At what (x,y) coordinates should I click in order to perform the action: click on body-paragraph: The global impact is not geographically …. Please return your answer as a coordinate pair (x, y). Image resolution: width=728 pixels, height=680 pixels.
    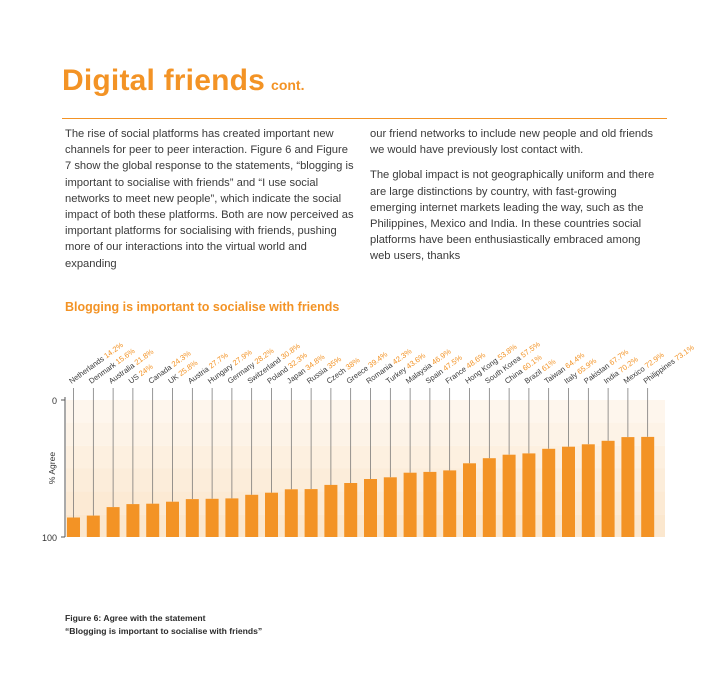
    Looking at the image, I should click on (512, 216).